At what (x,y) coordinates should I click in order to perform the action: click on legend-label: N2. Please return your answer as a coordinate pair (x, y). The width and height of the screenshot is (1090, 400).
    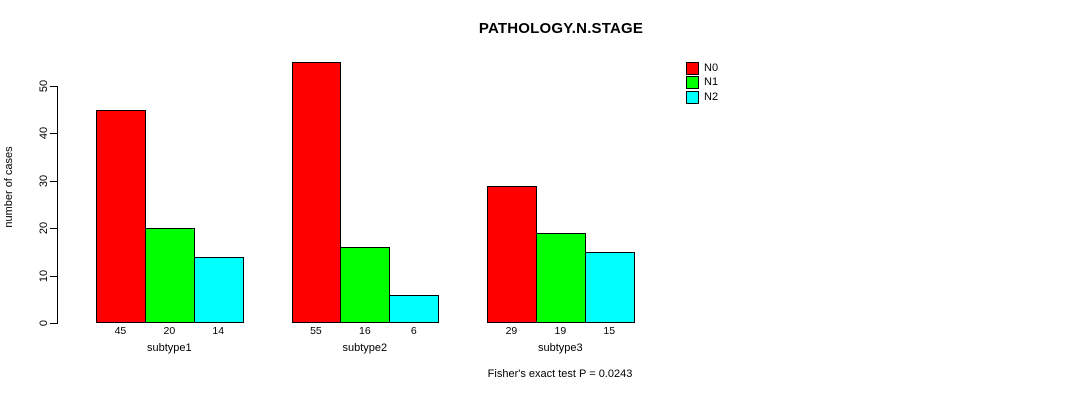
    Looking at the image, I should click on (711, 96).